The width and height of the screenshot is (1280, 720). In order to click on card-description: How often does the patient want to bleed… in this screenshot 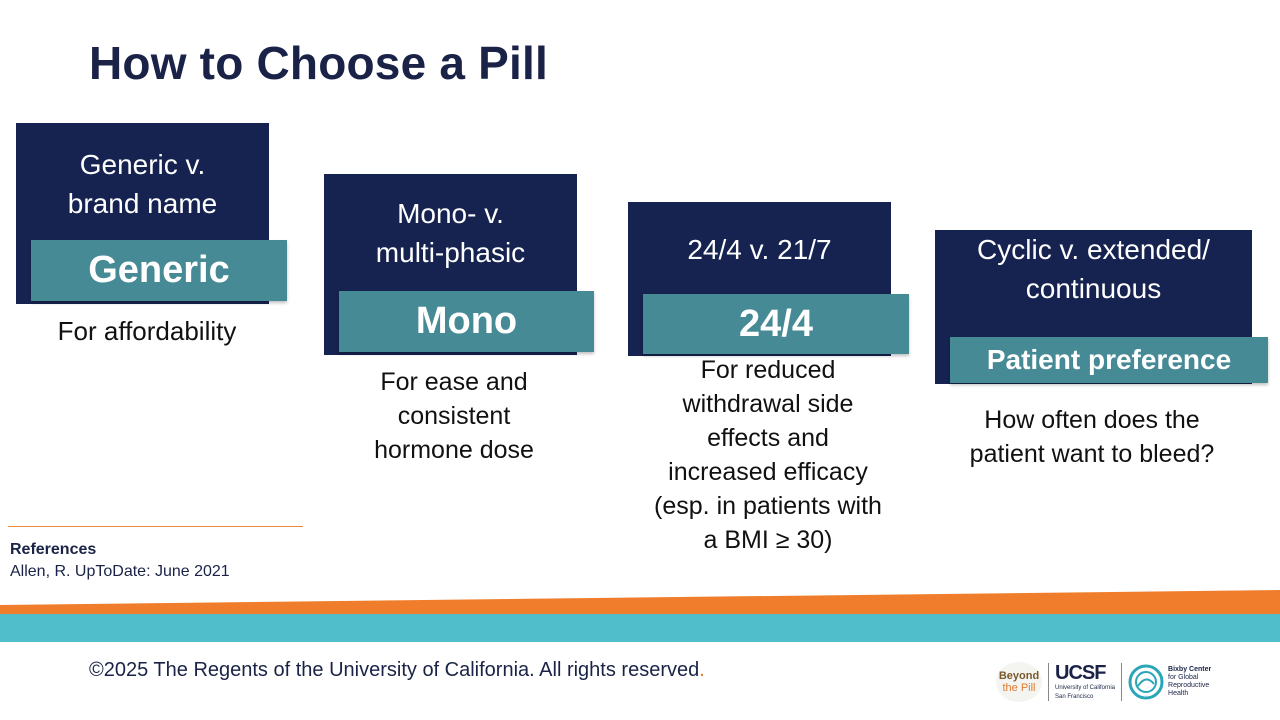, I will do `click(1092, 437)`.